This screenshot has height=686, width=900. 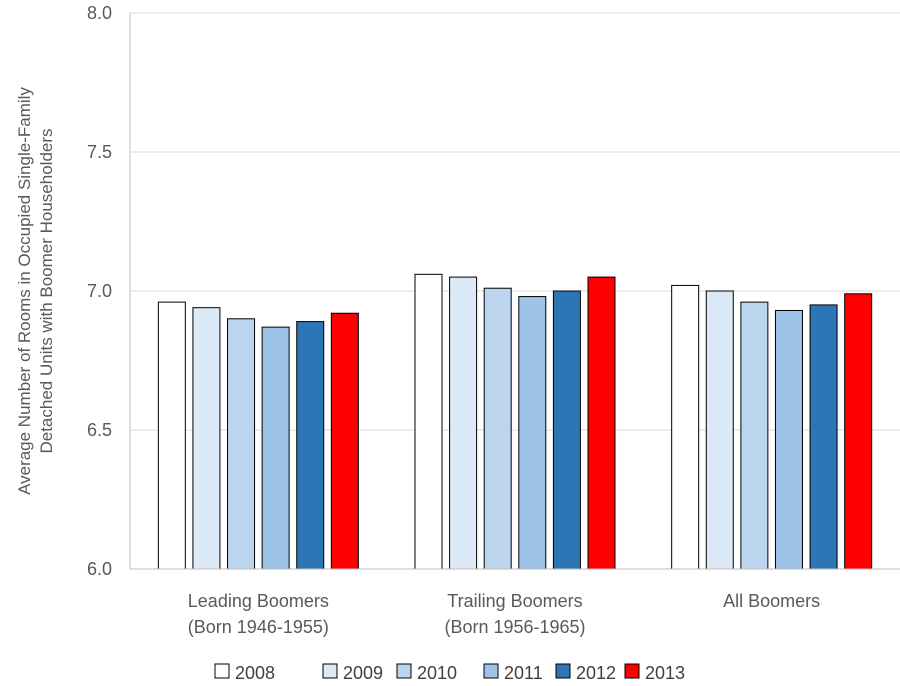 What do you see at coordinates (330, 671) in the screenshot?
I see `legend-swatch-2009` at bounding box center [330, 671].